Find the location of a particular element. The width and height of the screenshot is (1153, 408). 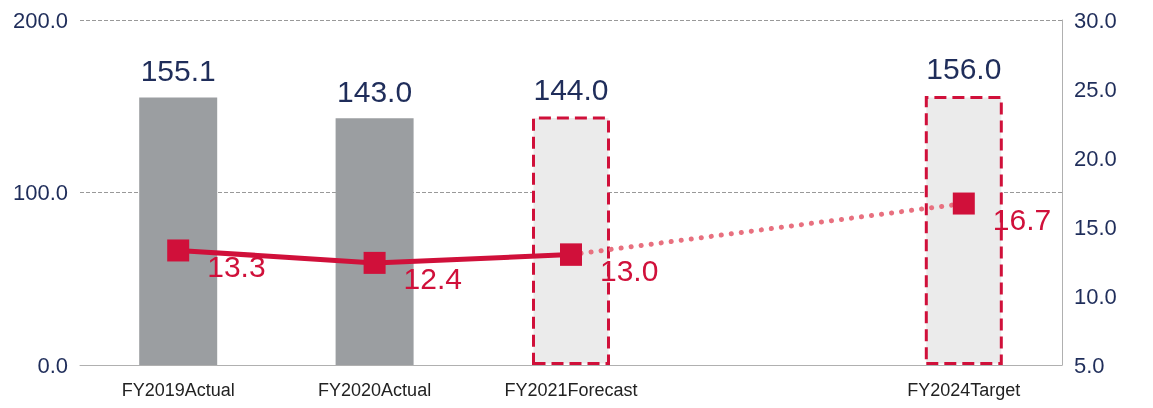

y2-tick-label: 5.0 is located at coordinates (1089, 365).